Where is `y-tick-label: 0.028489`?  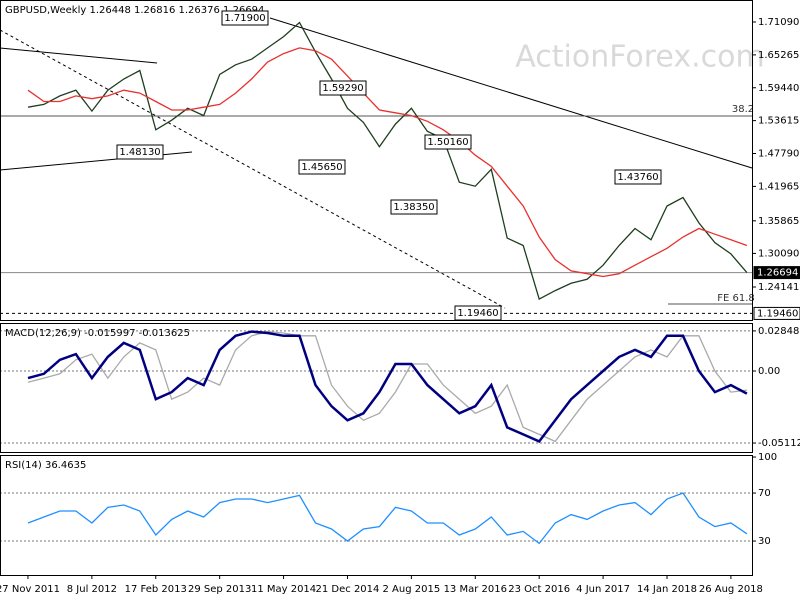 y-tick-label: 0.028489 is located at coordinates (779, 331).